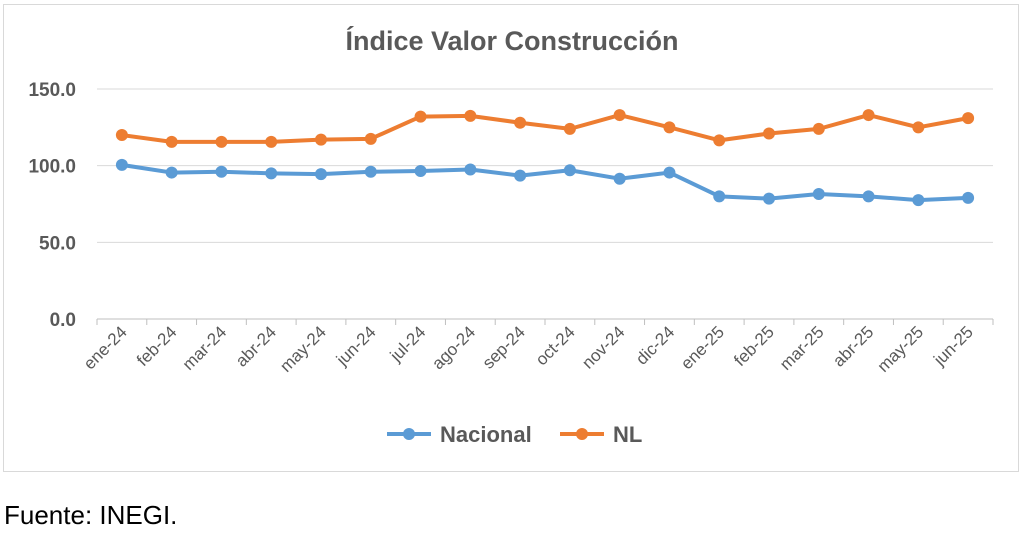  What do you see at coordinates (105, 347) in the screenshot?
I see `x-tick-label: ene-24` at bounding box center [105, 347].